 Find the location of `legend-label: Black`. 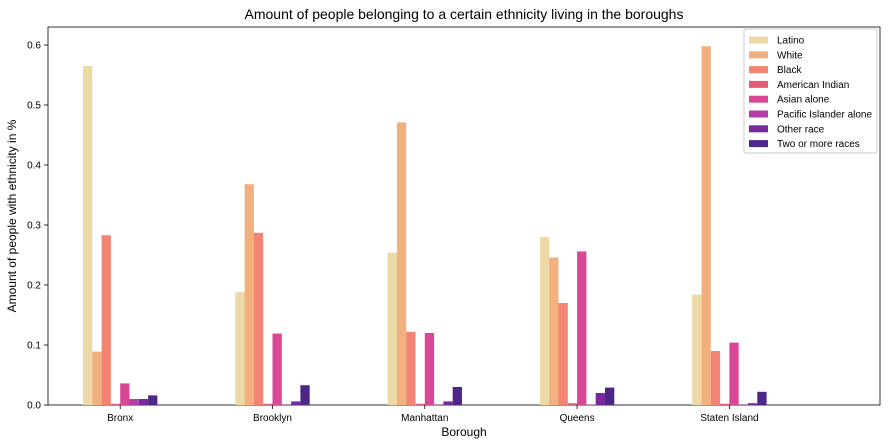

legend-label: Black is located at coordinates (789, 70).